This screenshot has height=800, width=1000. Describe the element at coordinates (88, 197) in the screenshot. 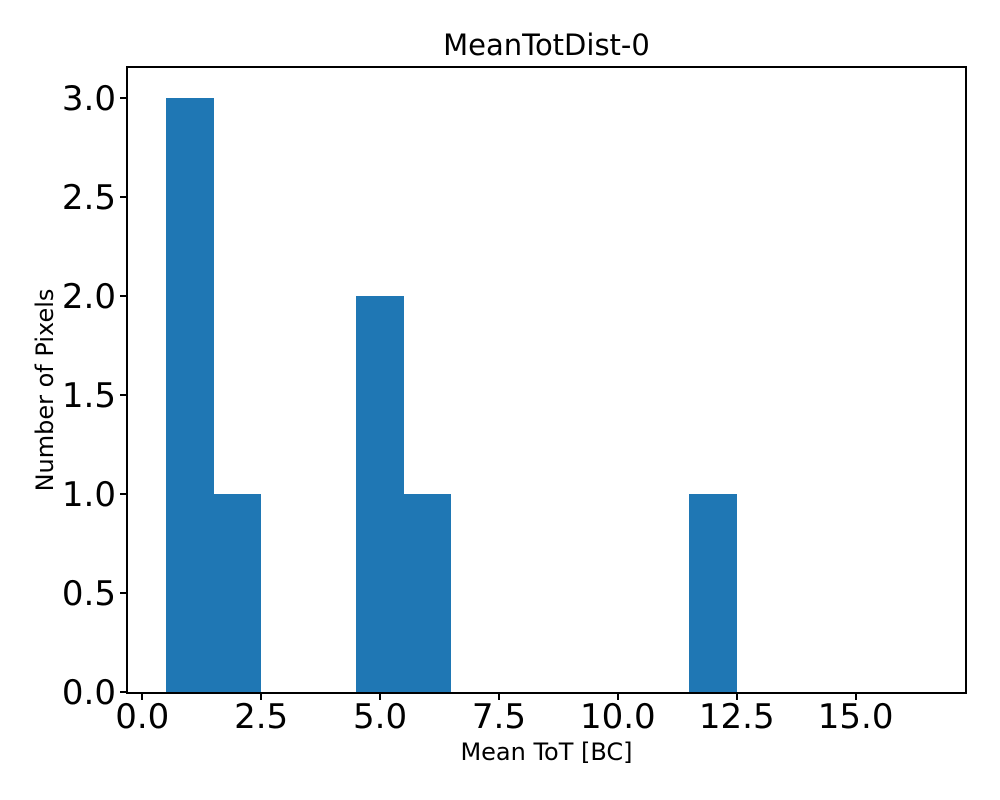

I see `y-tick-label: 2.5` at that location.